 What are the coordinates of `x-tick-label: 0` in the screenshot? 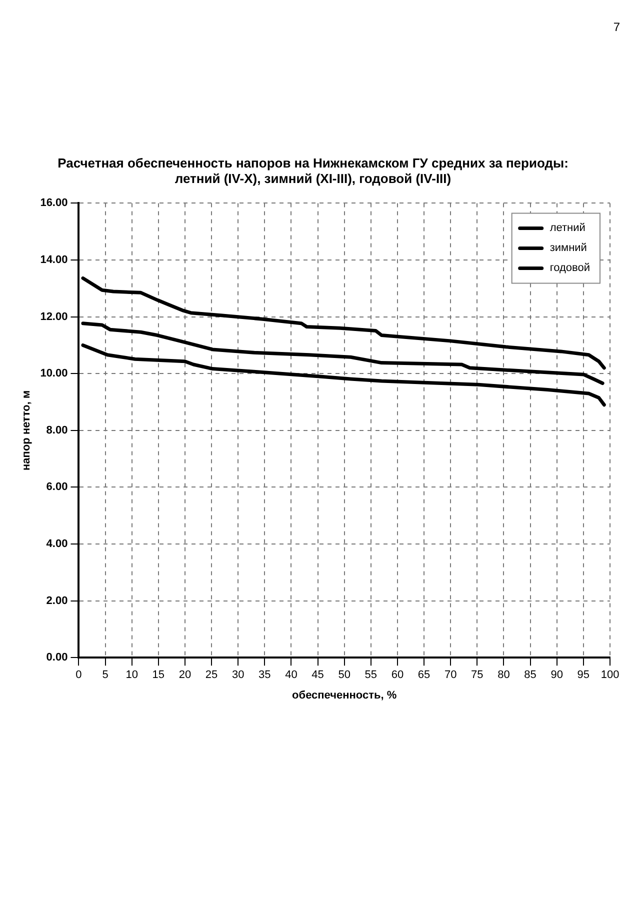 It's located at (79, 675).